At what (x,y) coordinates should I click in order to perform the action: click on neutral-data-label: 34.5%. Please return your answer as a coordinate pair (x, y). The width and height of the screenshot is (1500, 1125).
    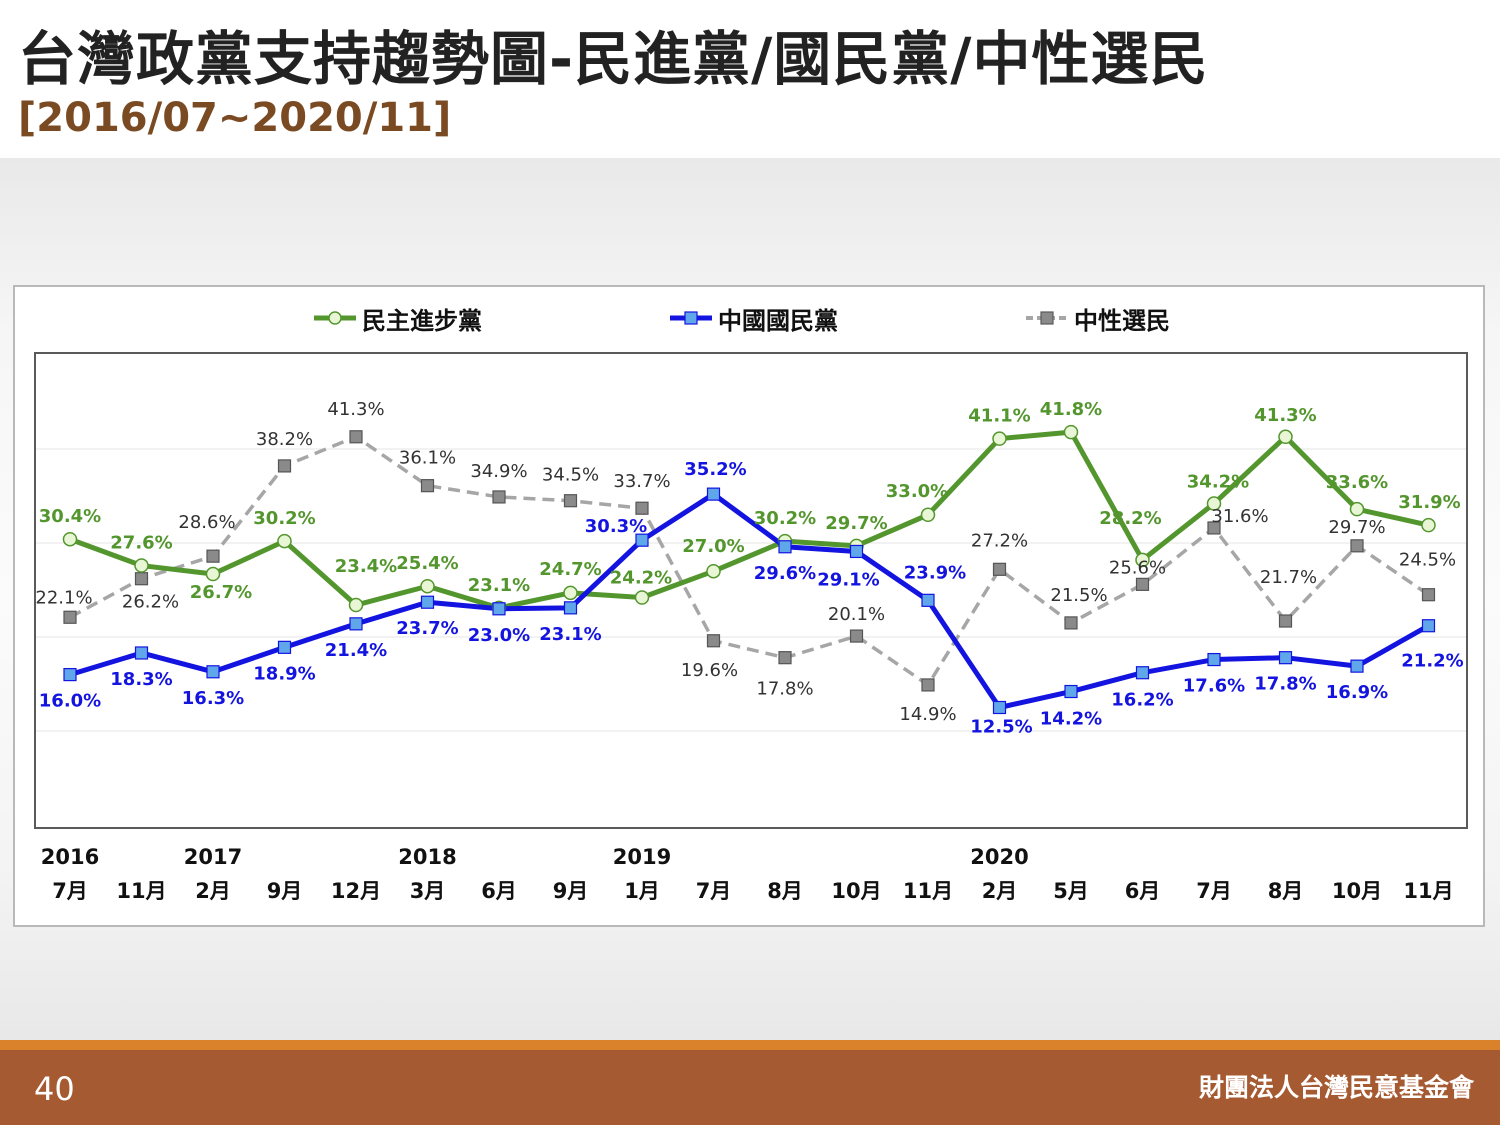
    Looking at the image, I should click on (570, 475).